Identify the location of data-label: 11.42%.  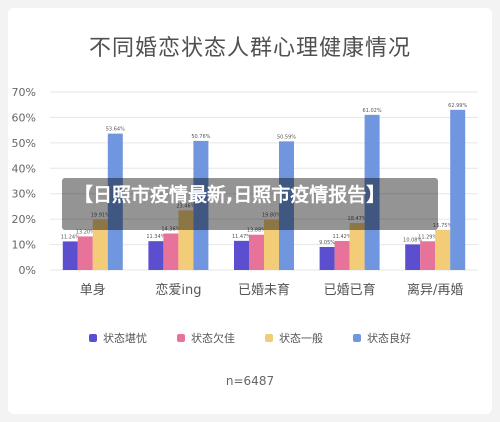
(342, 237).